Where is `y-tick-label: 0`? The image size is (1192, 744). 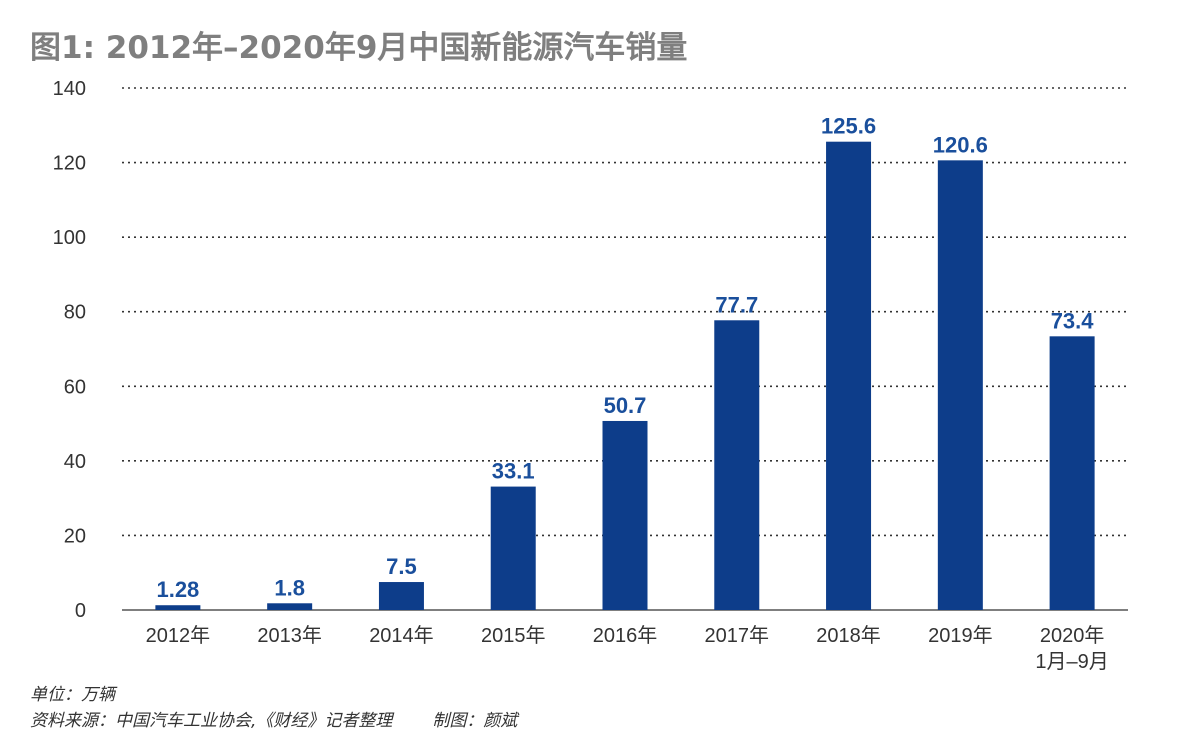
y-tick-label: 0 is located at coordinates (80, 611).